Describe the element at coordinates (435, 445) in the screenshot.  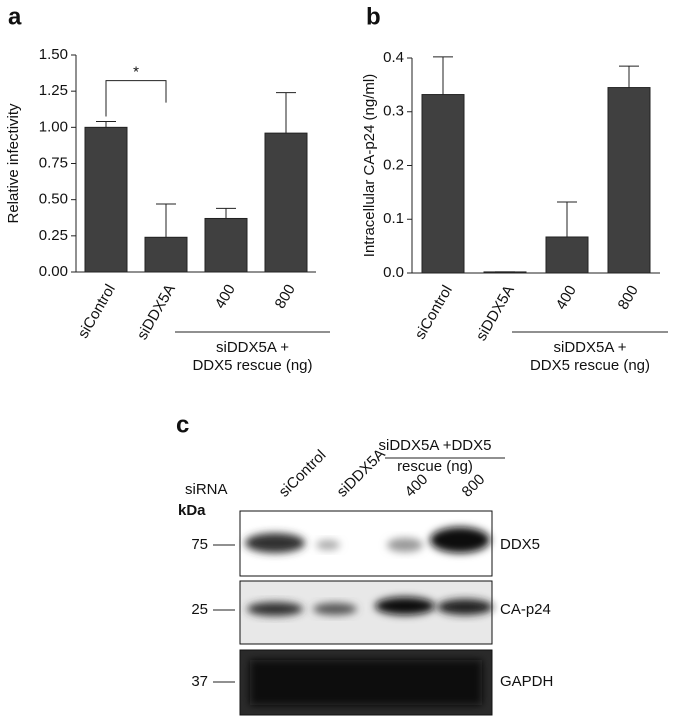
I see `blot-title: siDDX5A +DDX5` at that location.